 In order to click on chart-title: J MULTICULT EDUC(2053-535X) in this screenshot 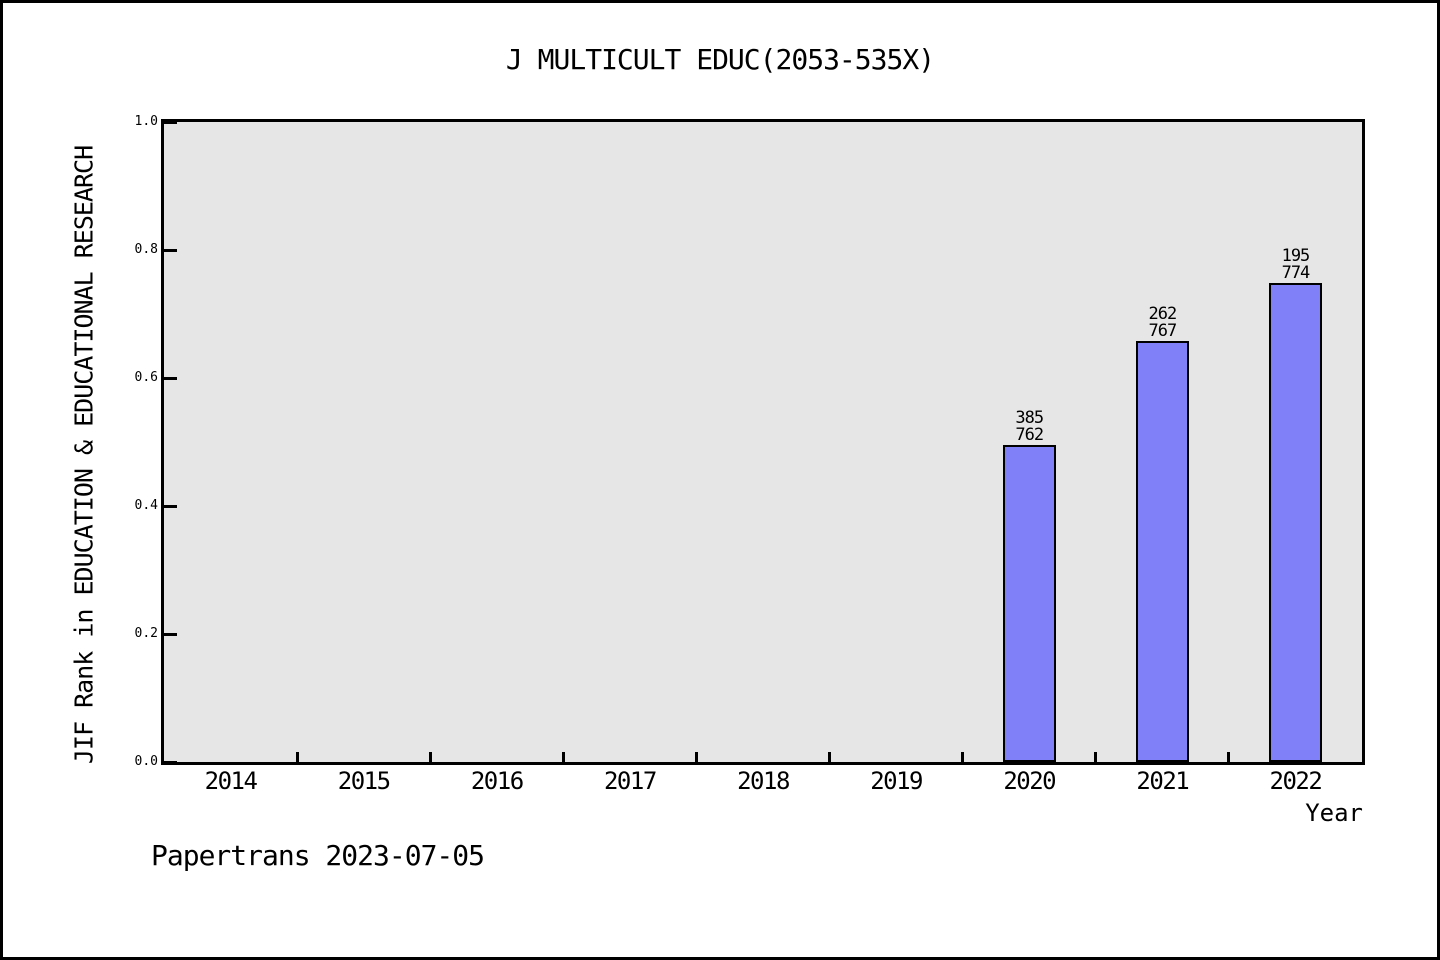, I will do `click(720, 59)`.